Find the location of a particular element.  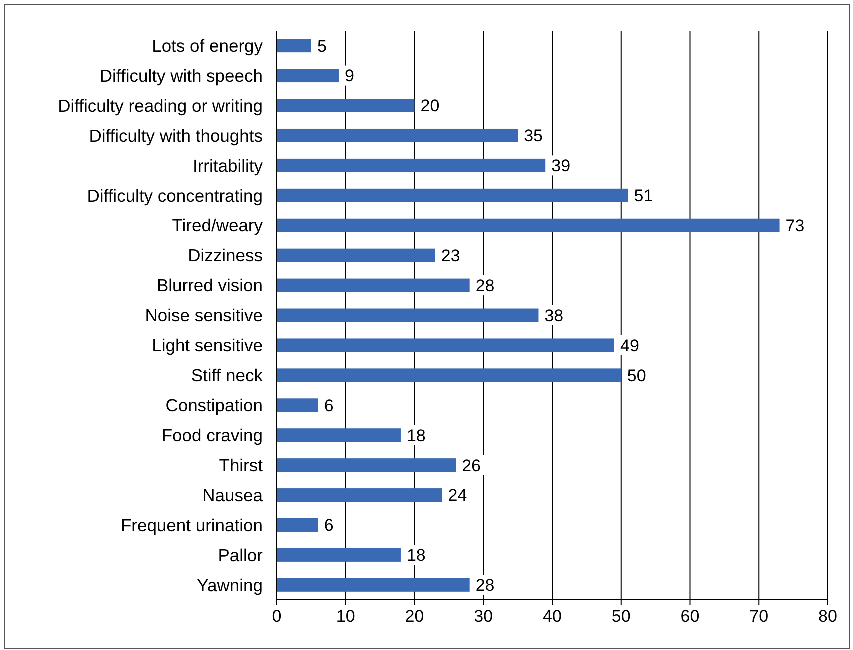

data-label: 35 is located at coordinates (533, 136).